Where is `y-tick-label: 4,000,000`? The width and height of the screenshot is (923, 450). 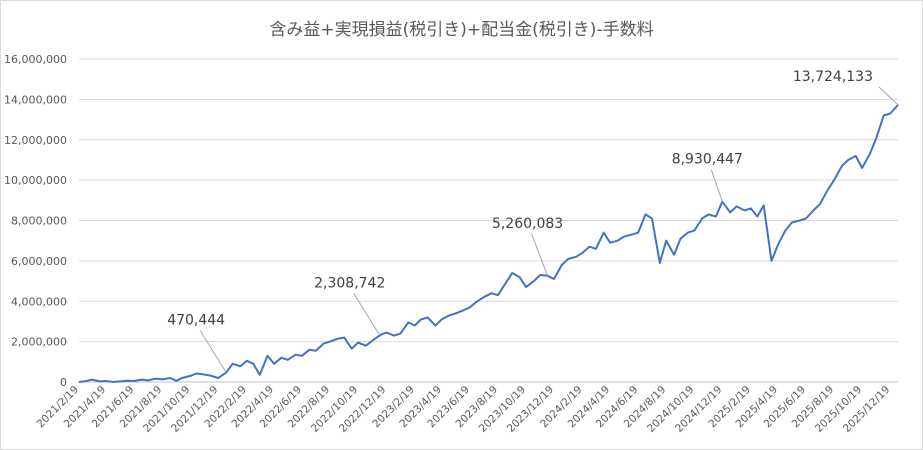
y-tick-label: 4,000,000 is located at coordinates (39, 301).